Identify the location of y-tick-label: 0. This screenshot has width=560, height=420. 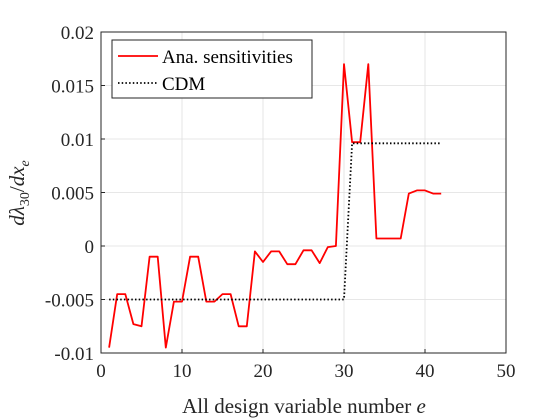
(90, 247).